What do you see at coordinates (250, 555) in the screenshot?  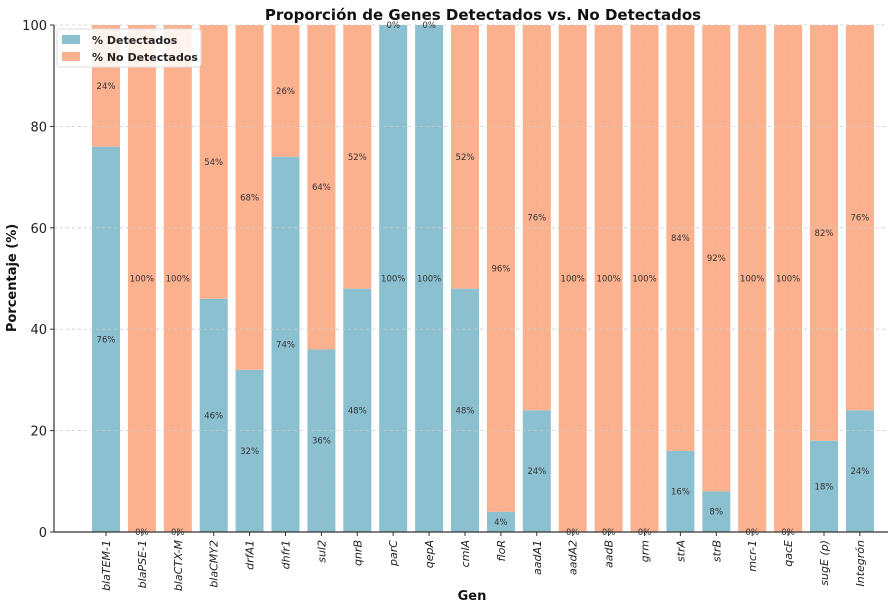 I see `x-tick-label: drfA1` at bounding box center [250, 555].